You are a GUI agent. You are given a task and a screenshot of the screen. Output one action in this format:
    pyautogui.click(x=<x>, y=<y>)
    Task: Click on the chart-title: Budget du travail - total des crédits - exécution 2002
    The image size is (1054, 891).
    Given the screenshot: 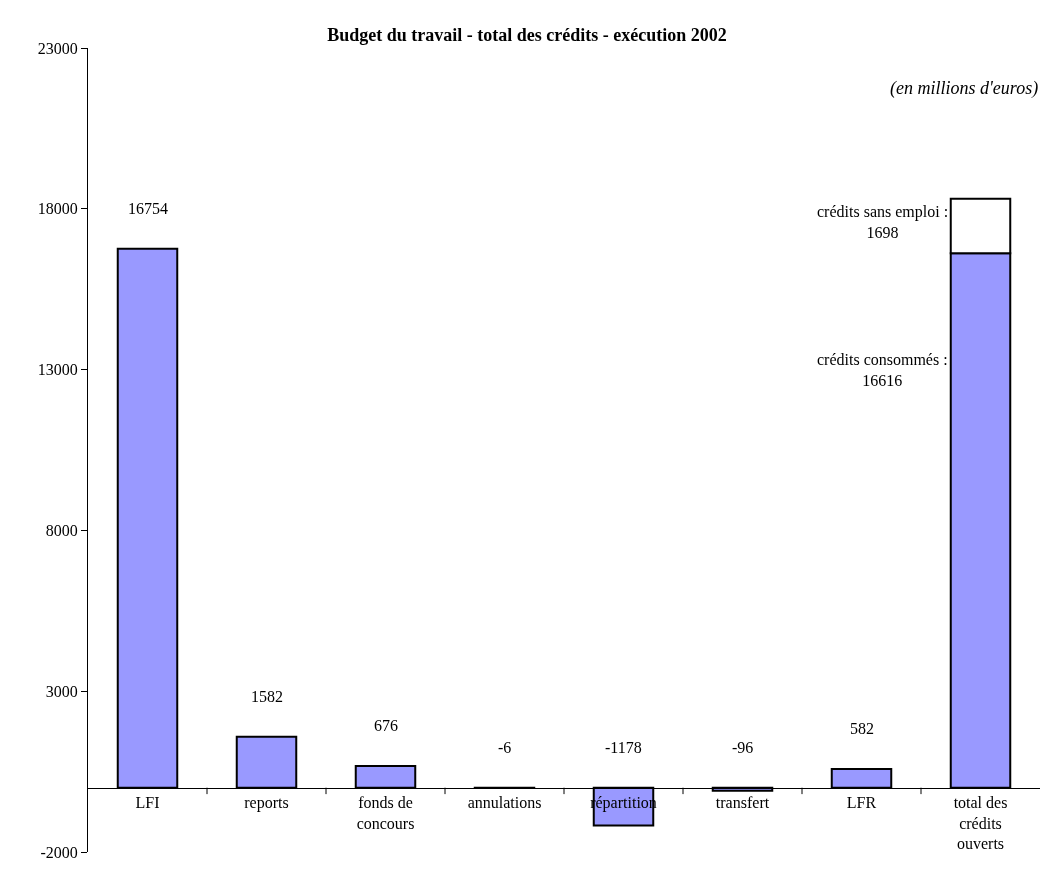 What is the action you would take?
    pyautogui.click(x=527, y=35)
    